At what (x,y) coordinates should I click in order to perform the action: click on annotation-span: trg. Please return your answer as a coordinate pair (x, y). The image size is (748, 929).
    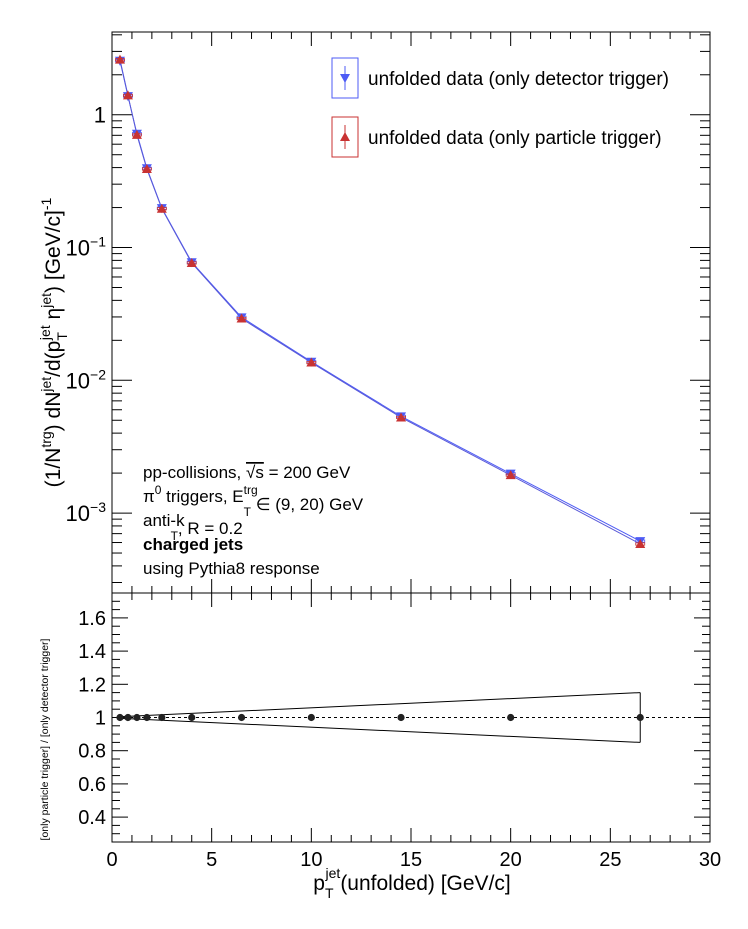
    Looking at the image, I should click on (251, 490).